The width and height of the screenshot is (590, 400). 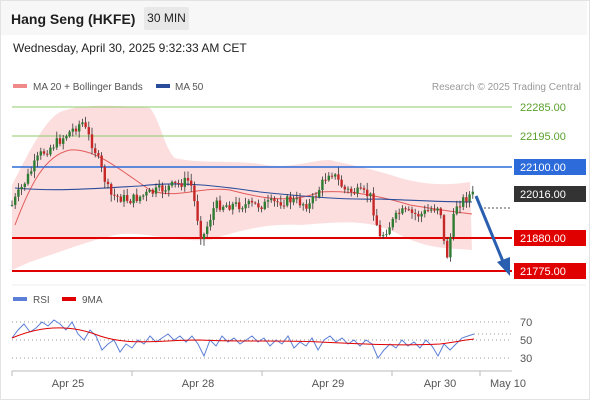 What do you see at coordinates (506, 87) in the screenshot?
I see `credit-text: Research © 2025 Trading Central` at bounding box center [506, 87].